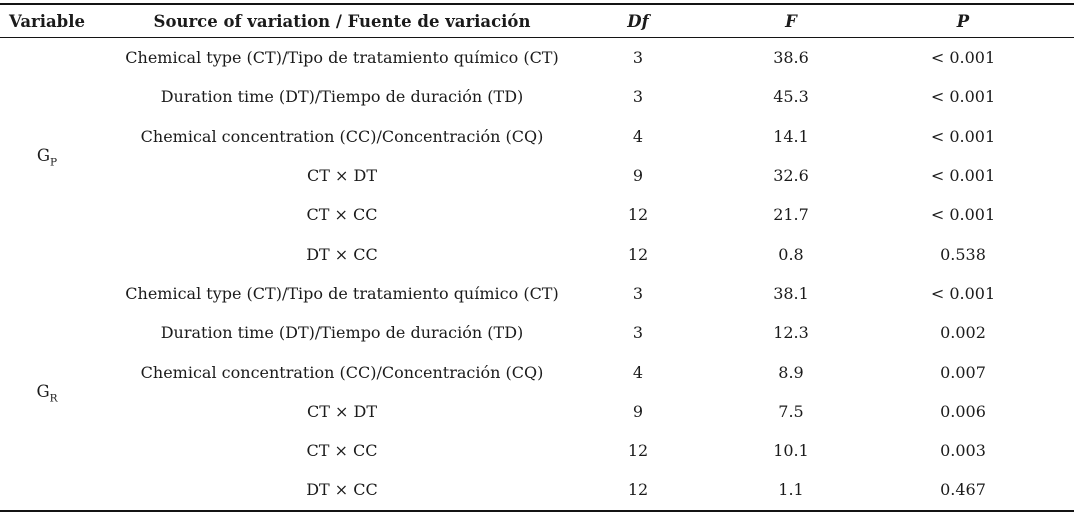 This screenshot has height=514, width=1074. I want to click on f-value-cell: 38.6, so click(791, 58).